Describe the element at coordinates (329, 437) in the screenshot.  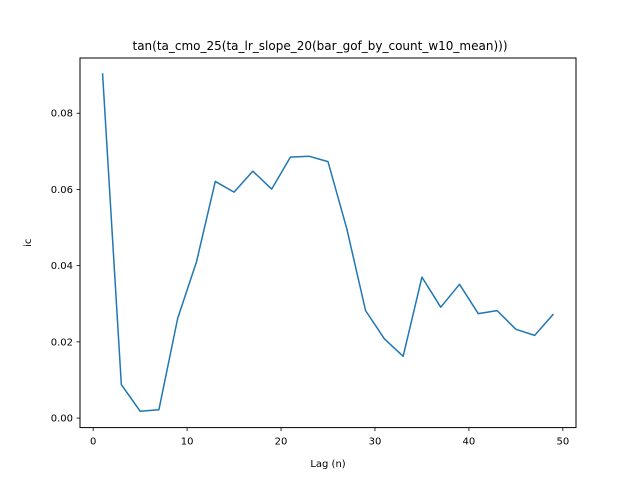
I see `x-axis: 0 10 20 30 40 50` at that location.